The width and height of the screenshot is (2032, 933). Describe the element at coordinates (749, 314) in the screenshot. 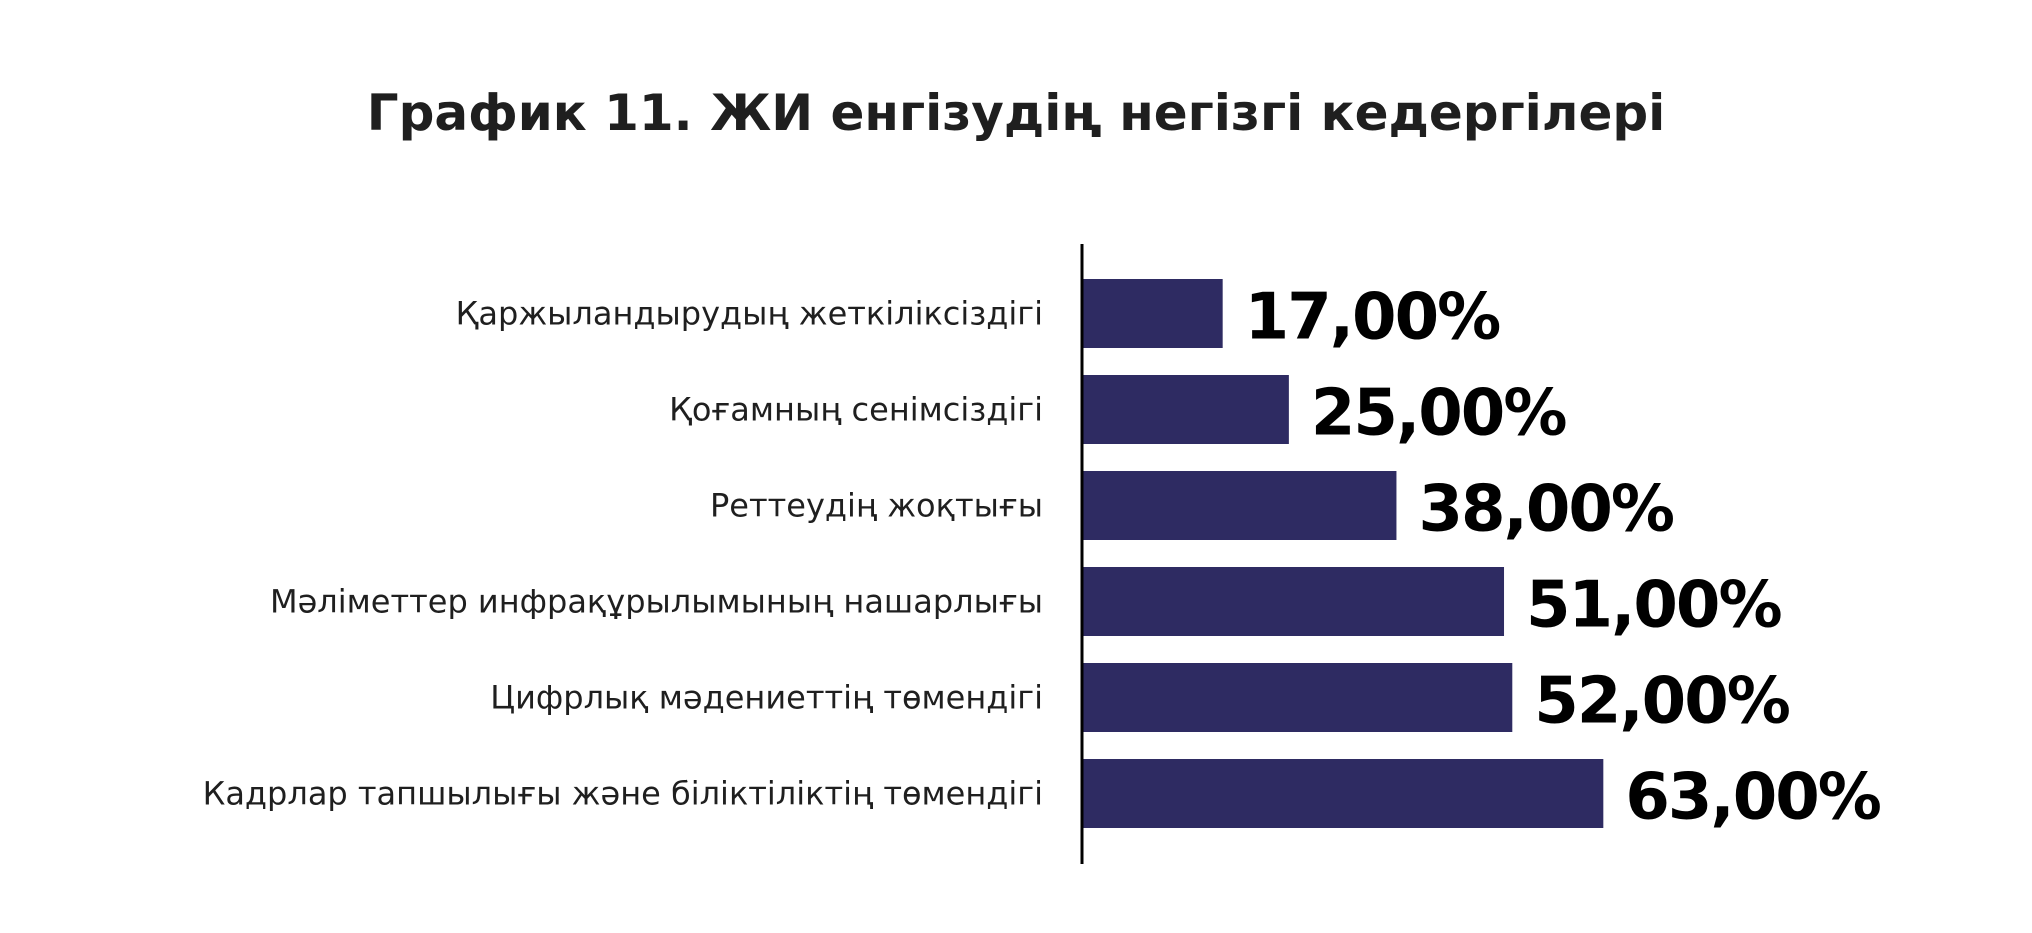

I see `category-label-1: Қаржыландырудың жеткіліксіздігі` at that location.